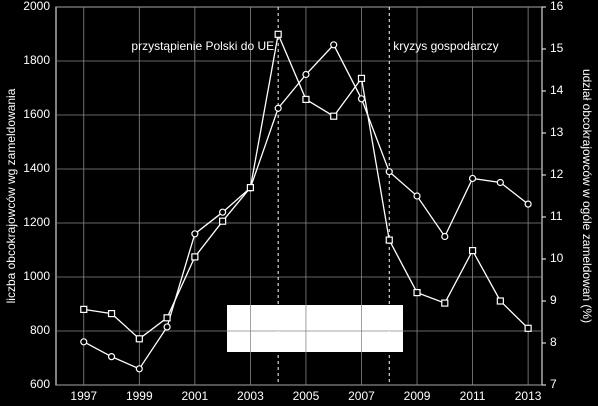 The width and height of the screenshot is (598, 406). I want to click on x-tick-label: 2007, so click(361, 396).